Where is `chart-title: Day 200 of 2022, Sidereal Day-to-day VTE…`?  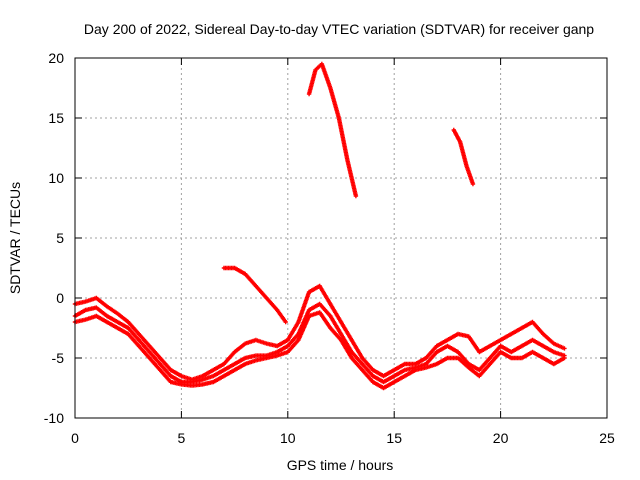
chart-title: Day 200 of 2022, Sidereal Day-to-day VTE… is located at coordinates (339, 29).